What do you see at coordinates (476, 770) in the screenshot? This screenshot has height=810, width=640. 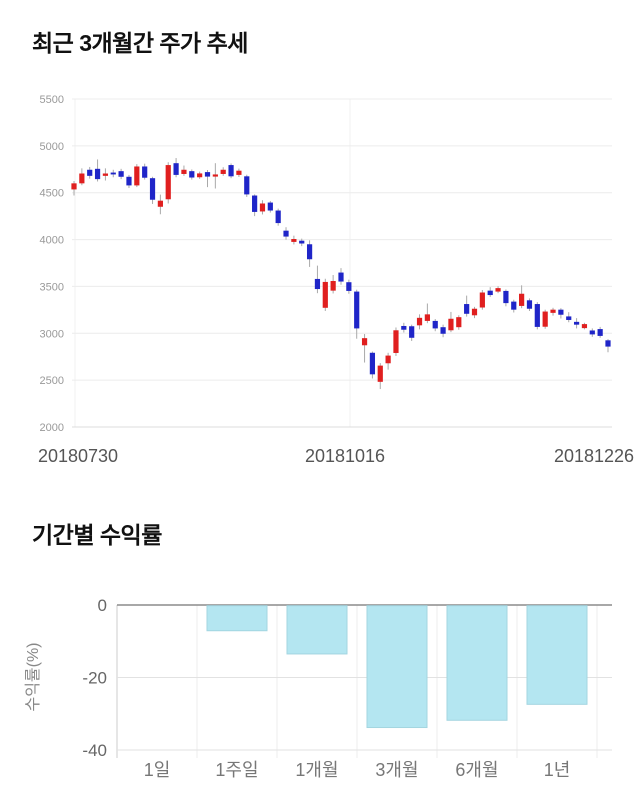 I see `x-category-label: 6개월` at bounding box center [476, 770].